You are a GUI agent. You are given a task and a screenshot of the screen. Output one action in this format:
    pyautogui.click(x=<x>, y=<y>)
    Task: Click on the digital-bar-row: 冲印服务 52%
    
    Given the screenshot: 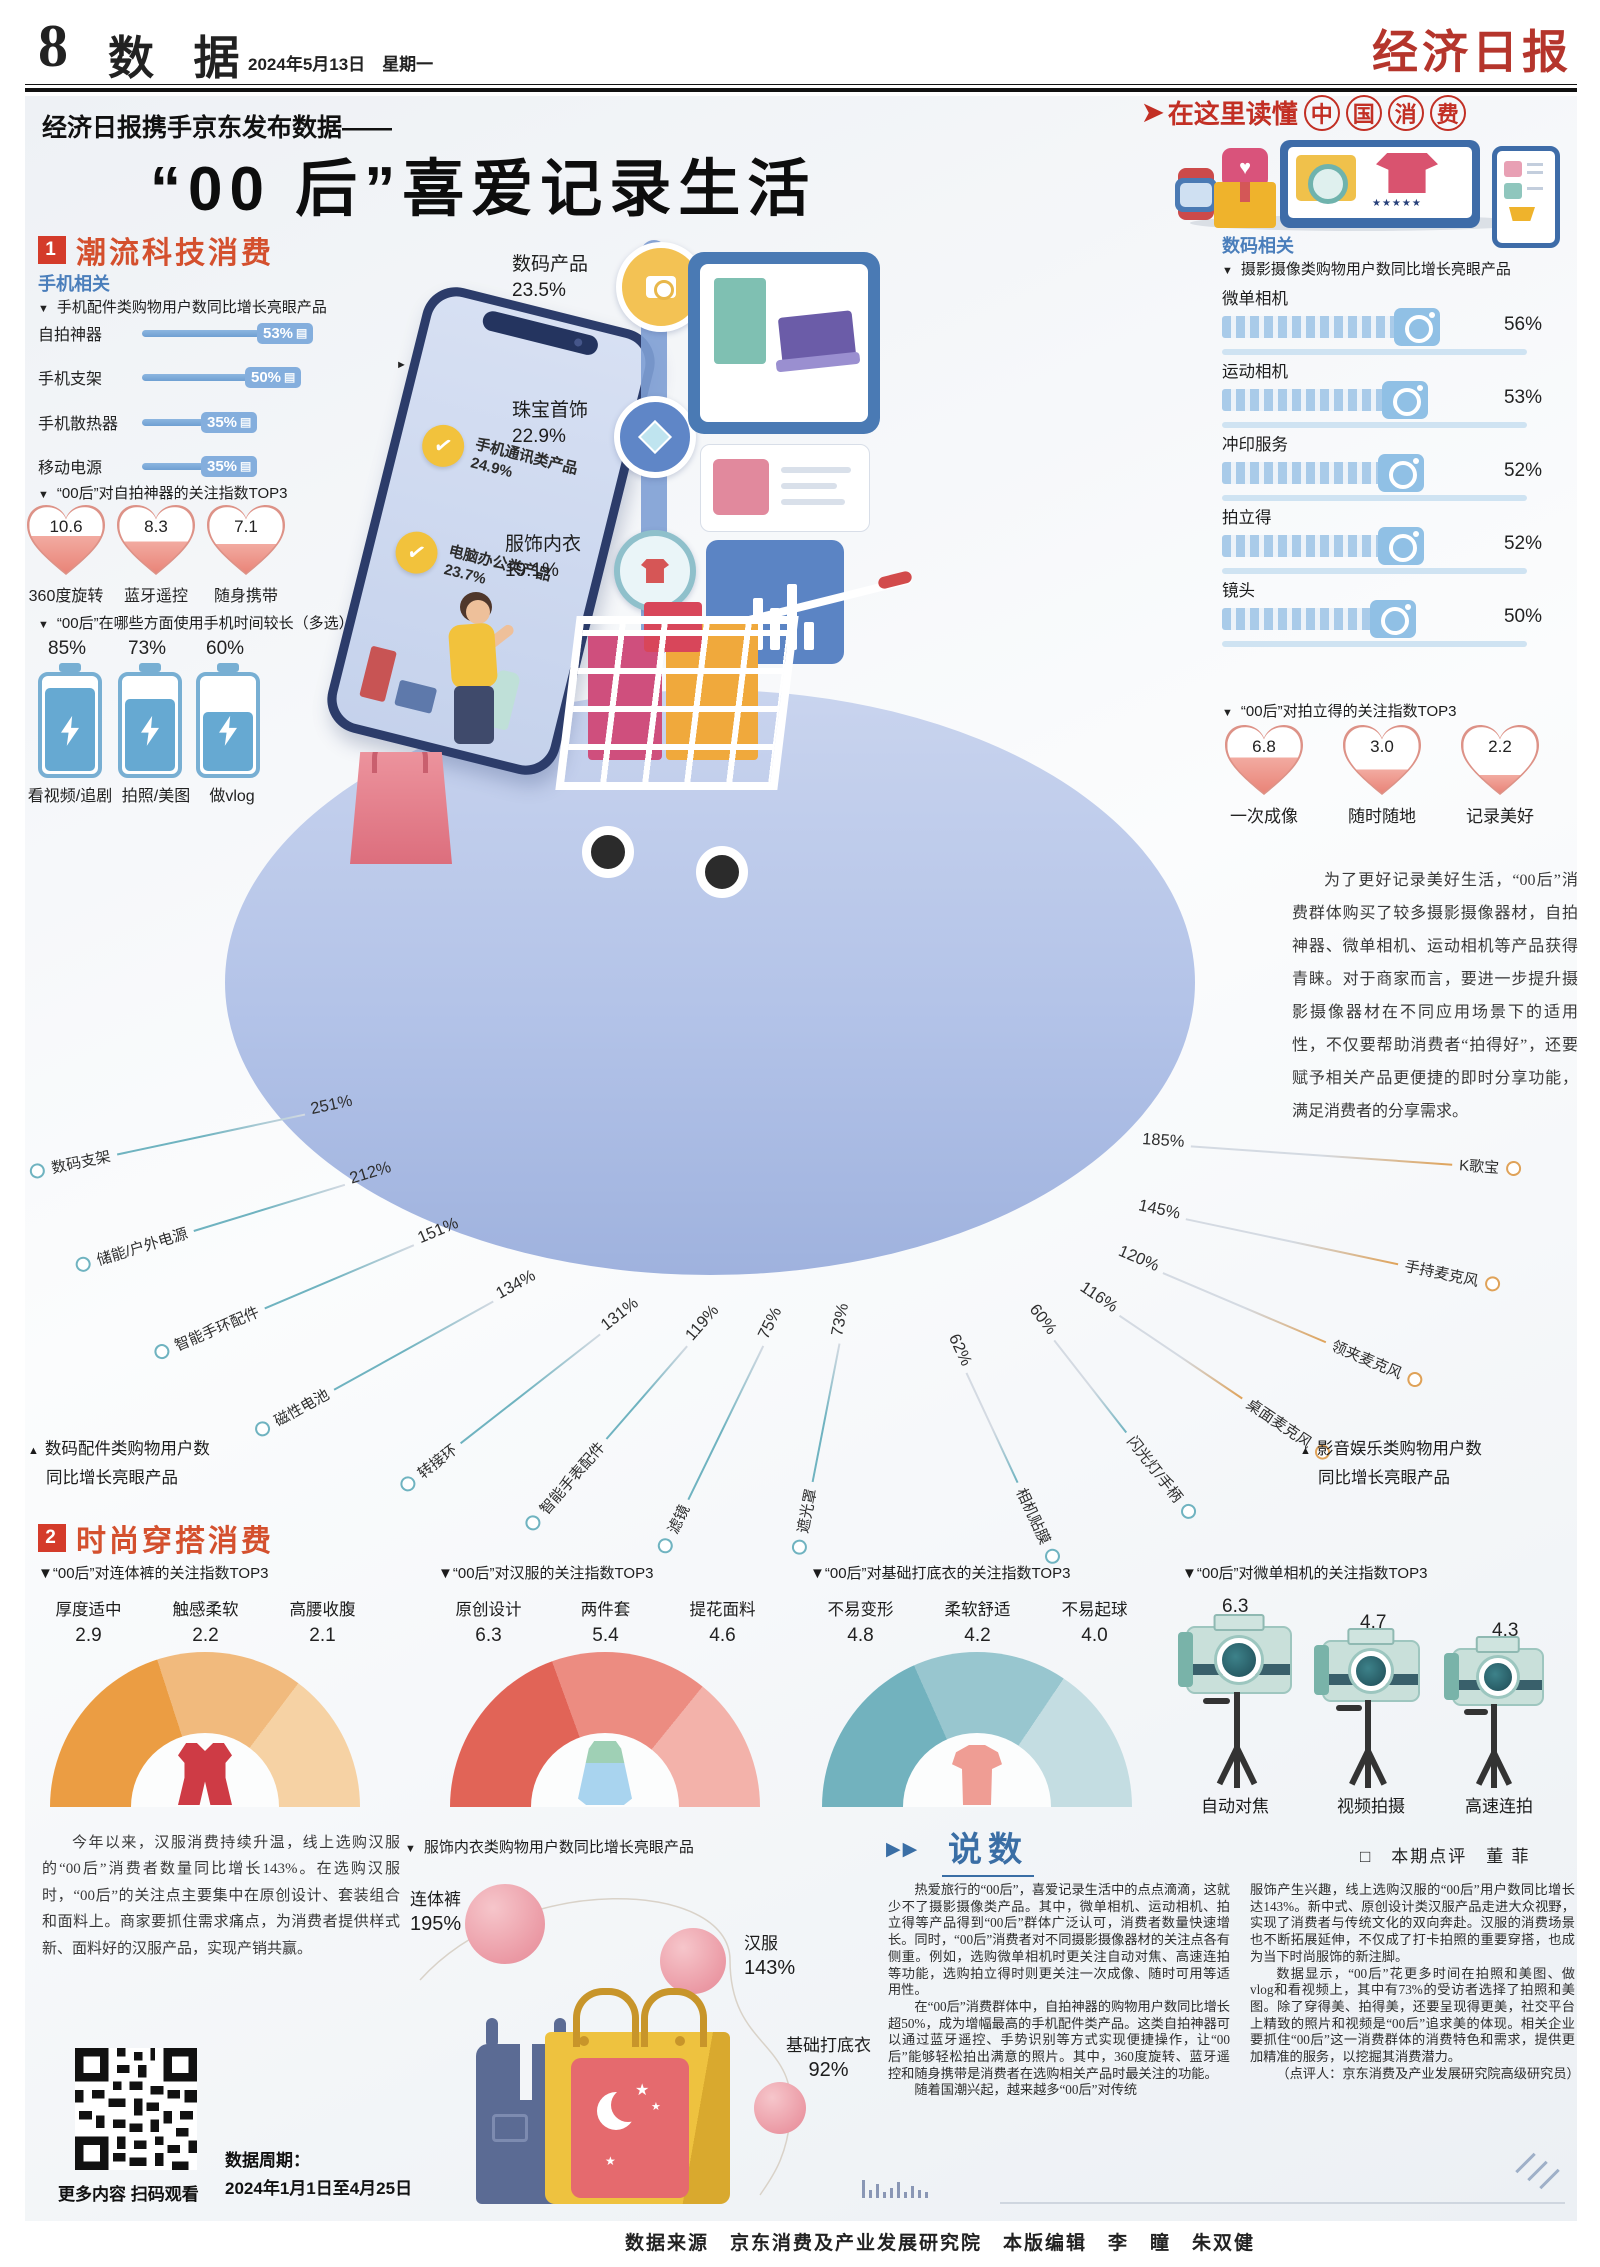 What is the action you would take?
    pyautogui.click(x=1382, y=466)
    